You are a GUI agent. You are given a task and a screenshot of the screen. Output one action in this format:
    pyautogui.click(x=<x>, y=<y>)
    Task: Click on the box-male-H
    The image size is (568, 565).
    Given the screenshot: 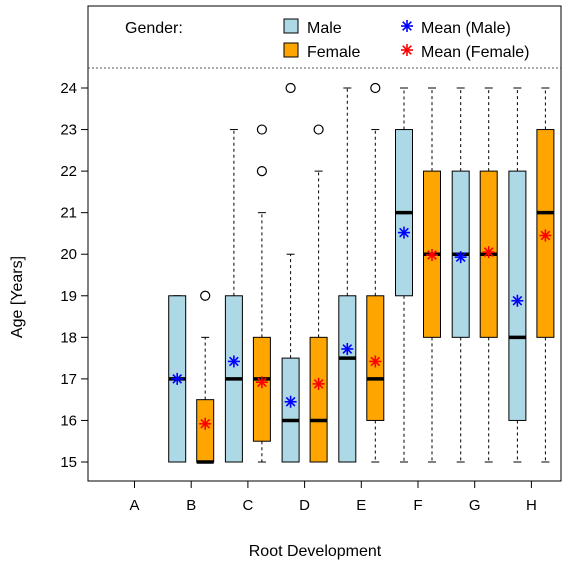 What is the action you would take?
    pyautogui.click(x=517, y=275)
    